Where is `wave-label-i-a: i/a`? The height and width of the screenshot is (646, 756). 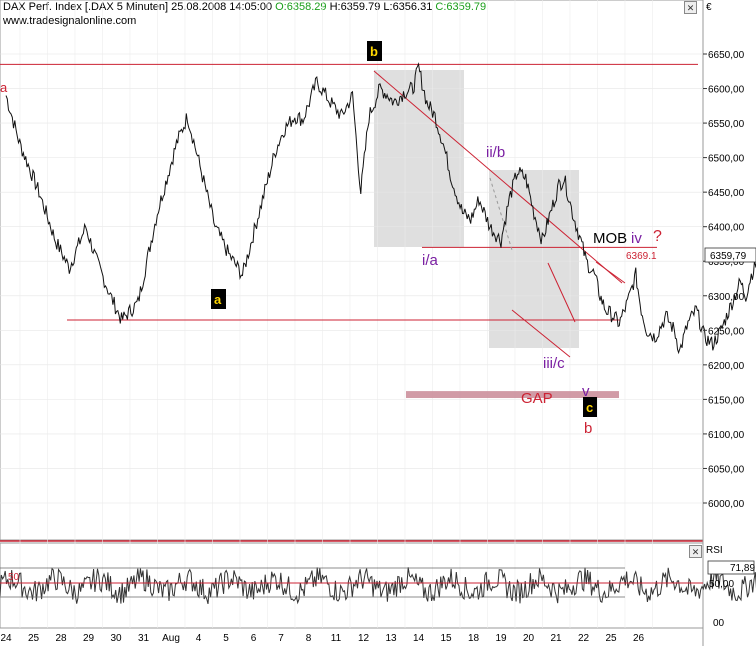 wave-label-i-a: i/a is located at coordinates (430, 260).